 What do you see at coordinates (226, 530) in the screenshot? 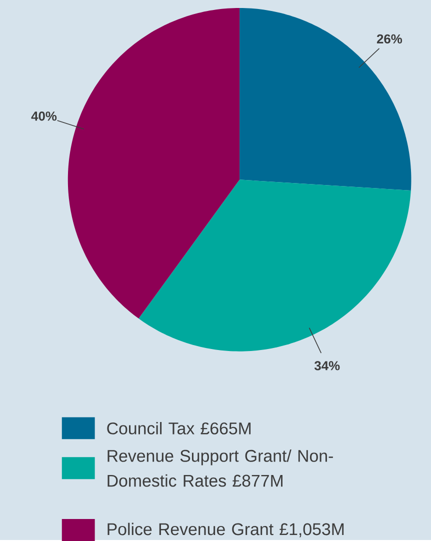
I see `legend-label: Police Revenue Grant £1,053M` at bounding box center [226, 530].